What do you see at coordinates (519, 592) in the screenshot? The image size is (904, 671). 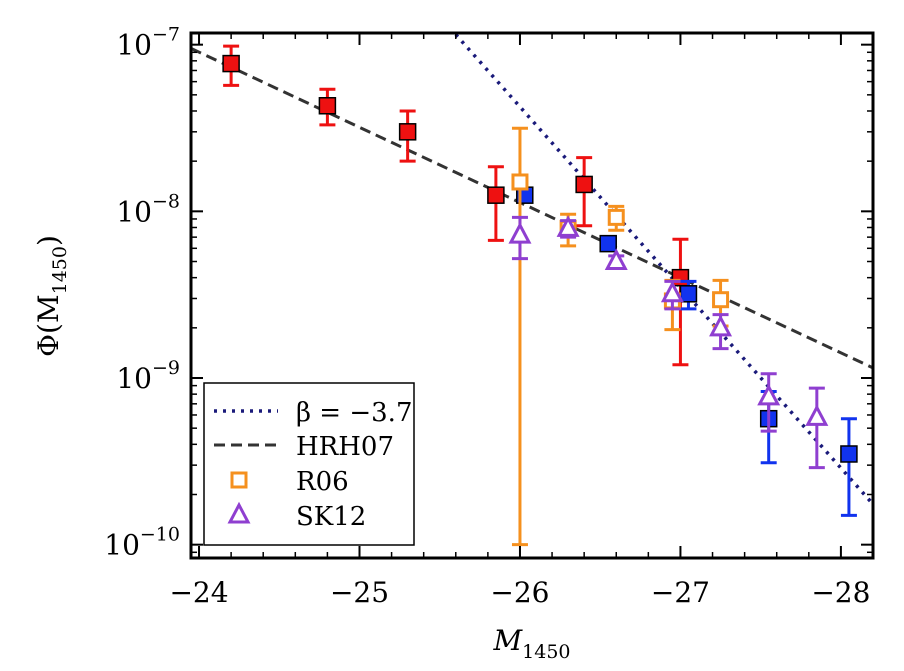 I see `x-tick-label: −26` at bounding box center [519, 592].